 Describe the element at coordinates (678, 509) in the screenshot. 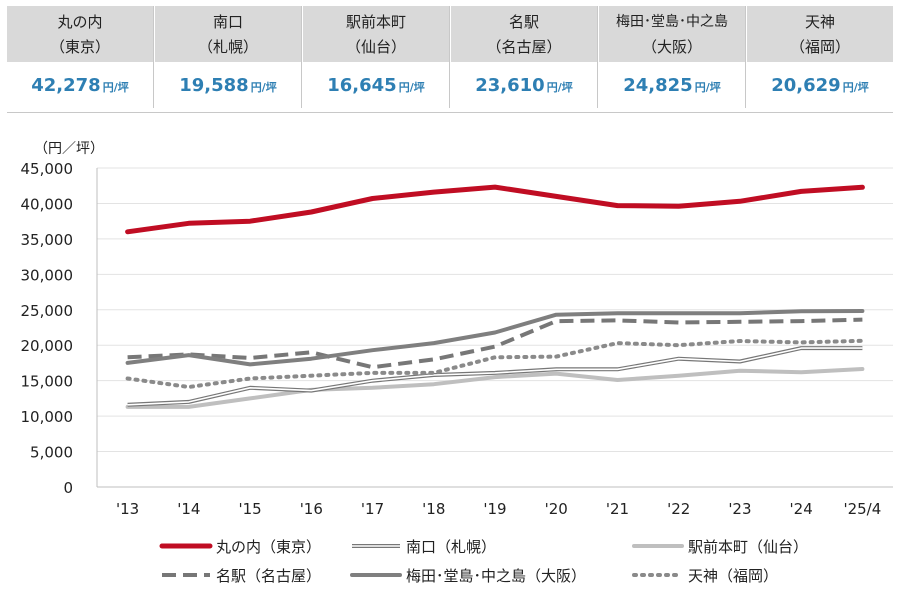

I see `x-tick-label: '22` at that location.